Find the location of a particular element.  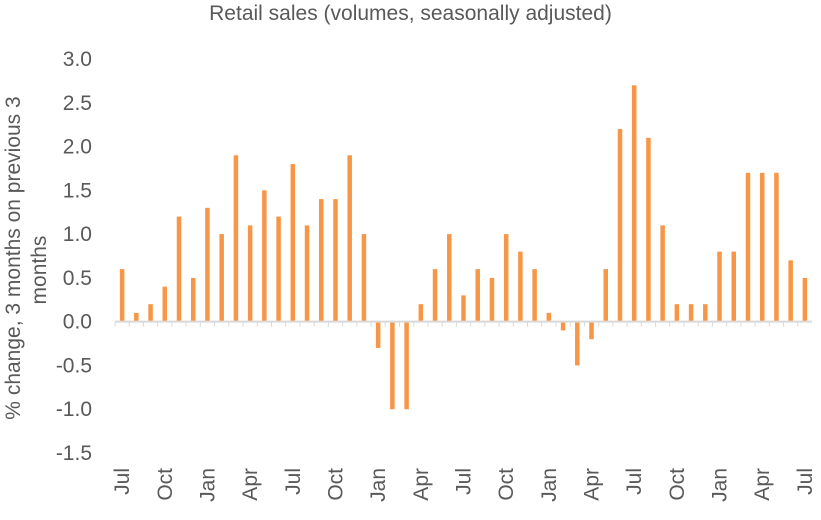

y-tick-label: 0.0 is located at coordinates (77, 322).